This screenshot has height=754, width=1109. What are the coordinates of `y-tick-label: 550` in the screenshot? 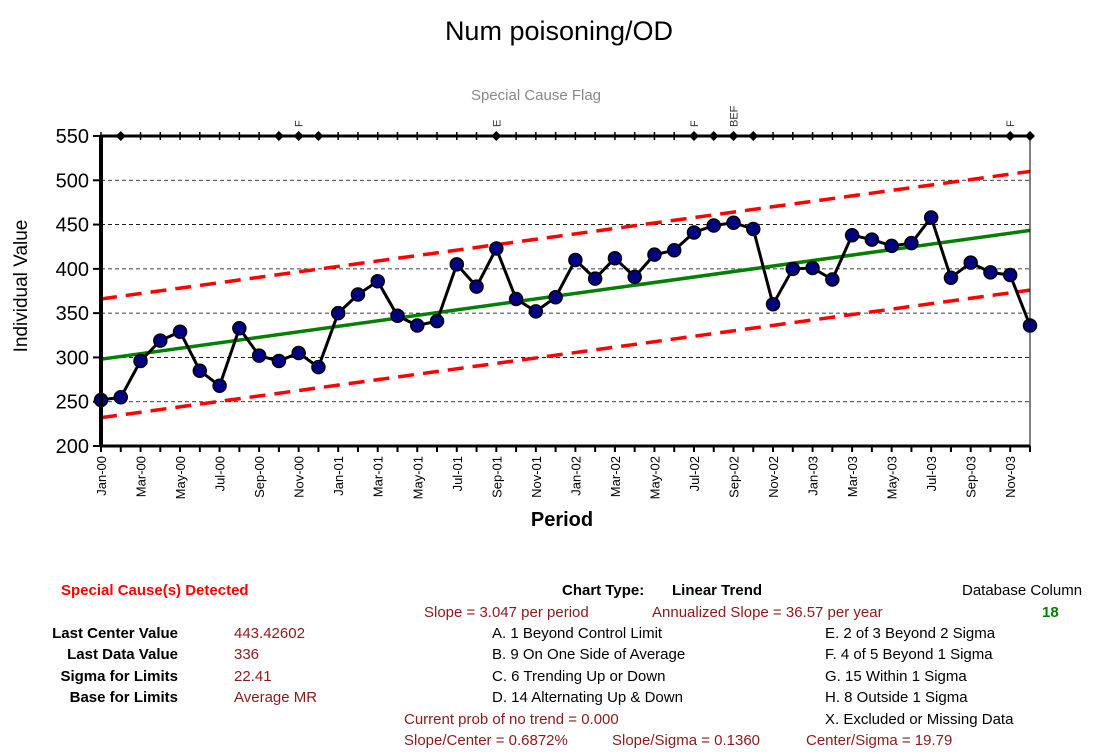 It's located at (72, 137).